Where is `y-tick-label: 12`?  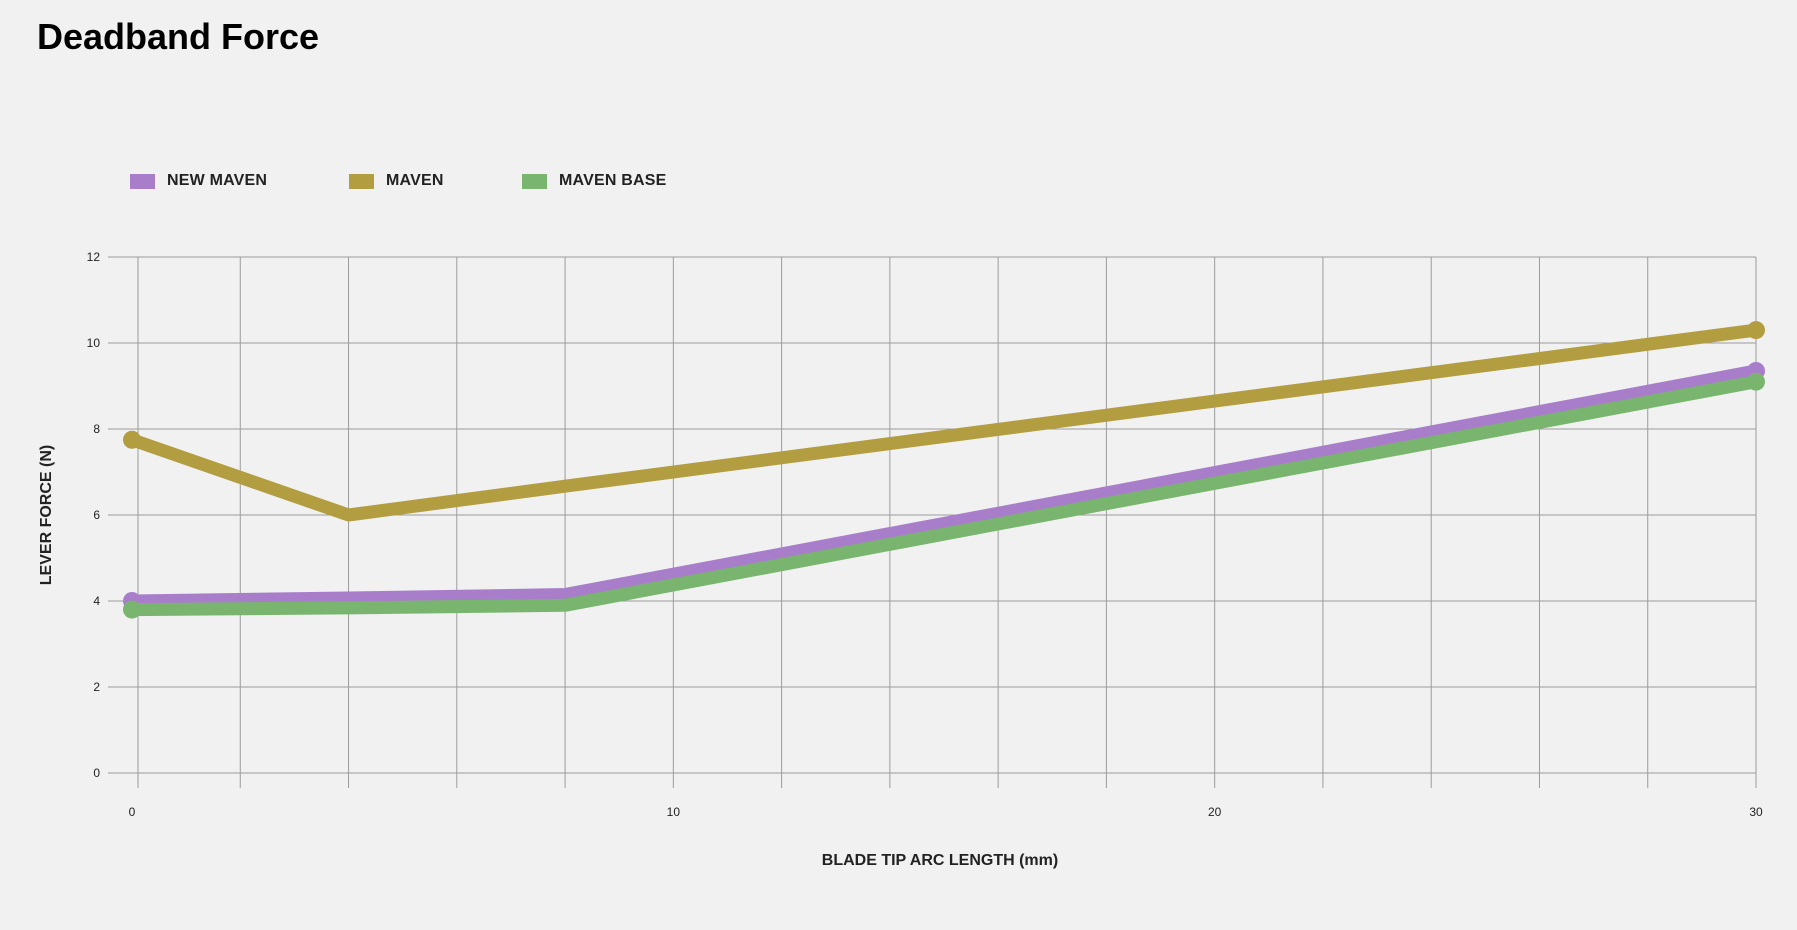 y-tick-label: 12 is located at coordinates (94, 257).